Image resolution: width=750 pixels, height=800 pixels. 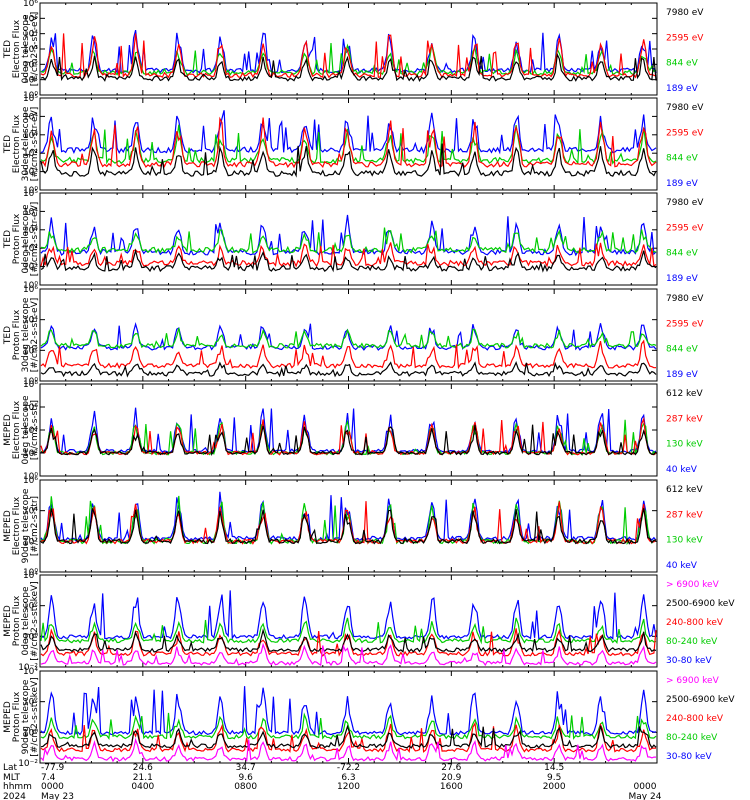 What do you see at coordinates (35, 716) in the screenshot?
I see `y-axis-label: [#/cm2-s-str-keV]` at bounding box center [35, 716].